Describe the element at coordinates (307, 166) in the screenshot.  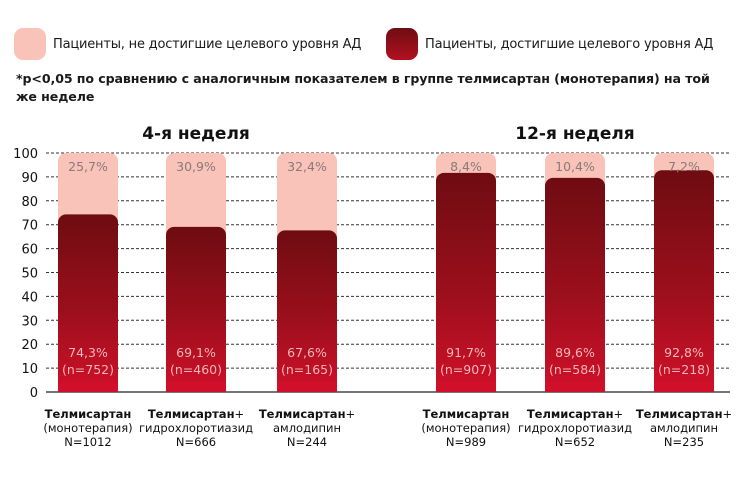
I see `data-label-not-achieved: 32,4%` at that location.